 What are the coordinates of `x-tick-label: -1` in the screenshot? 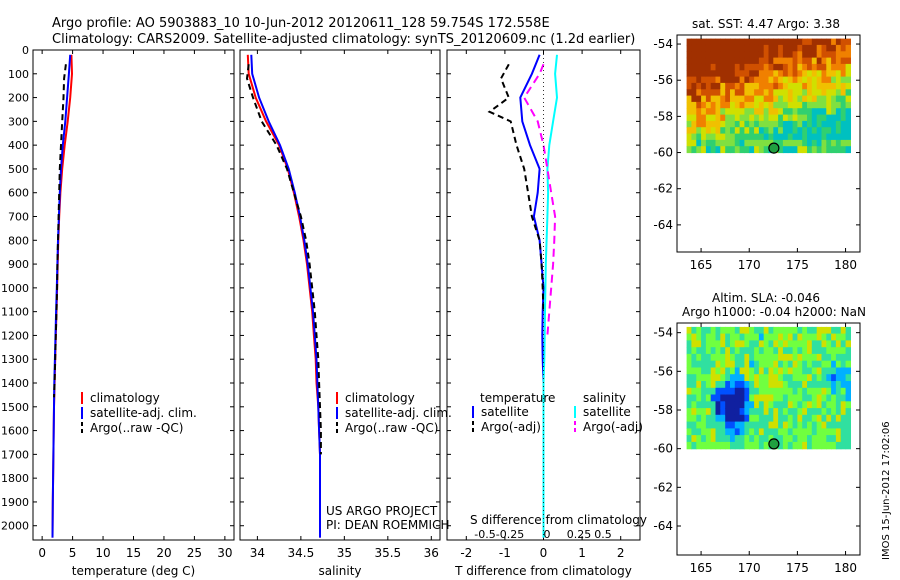 It's located at (505, 553).